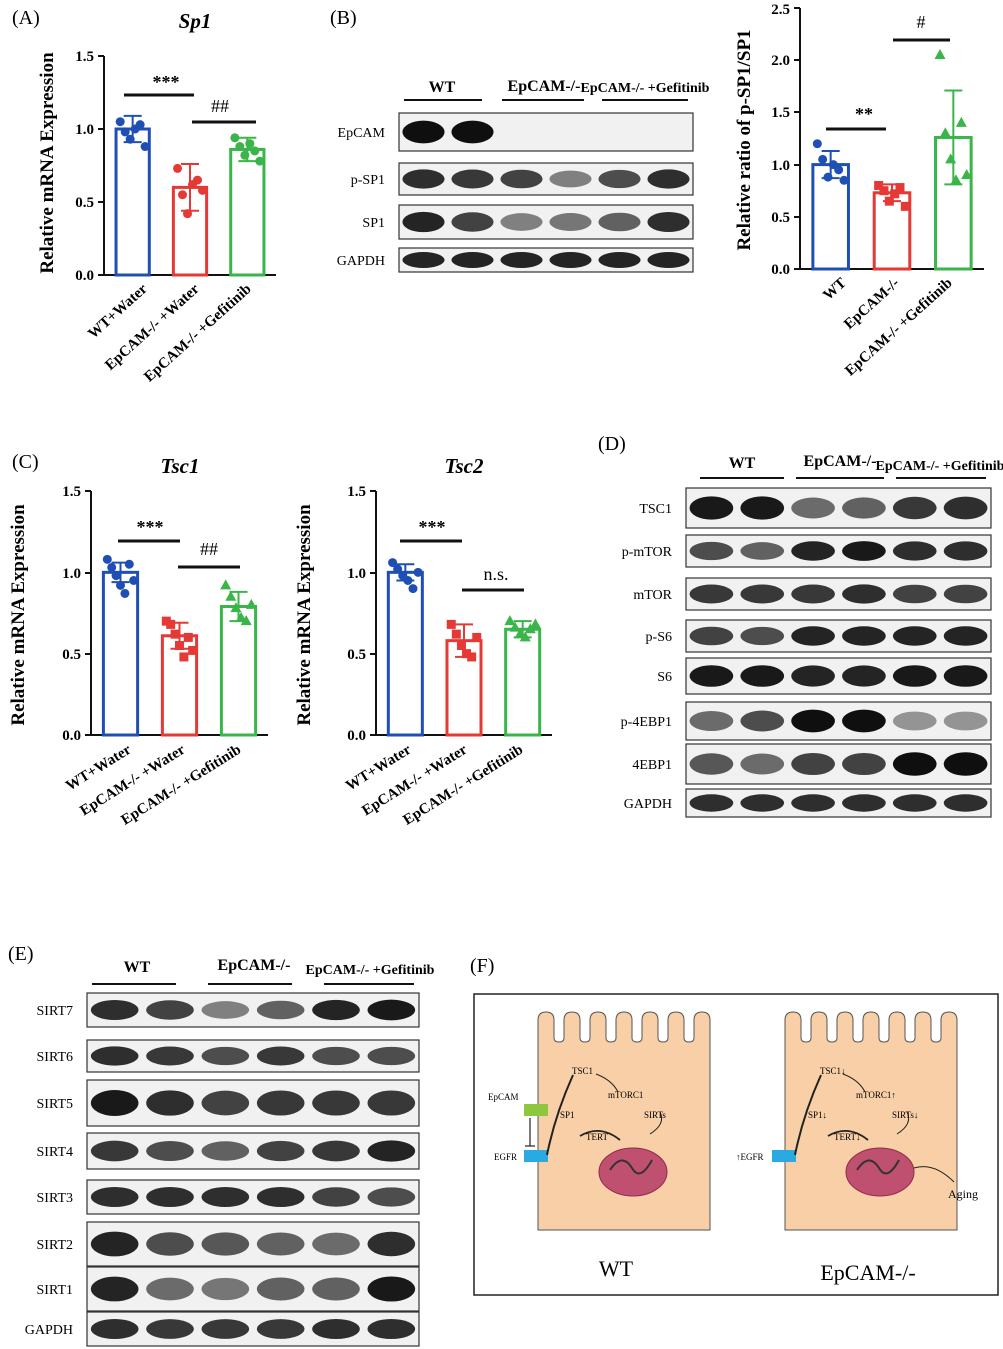 The image size is (1003, 1349). Describe the element at coordinates (817, 1115) in the screenshot. I see `diagram-label: SP1↓` at that location.